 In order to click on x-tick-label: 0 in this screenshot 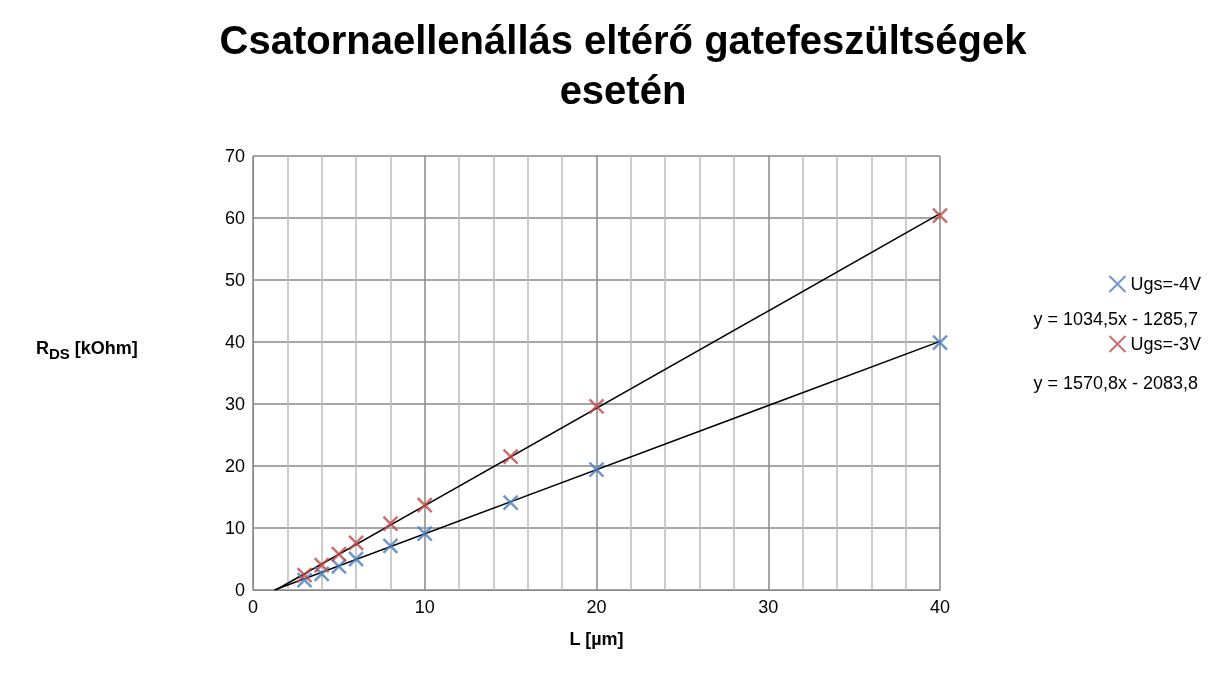, I will do `click(253, 607)`.